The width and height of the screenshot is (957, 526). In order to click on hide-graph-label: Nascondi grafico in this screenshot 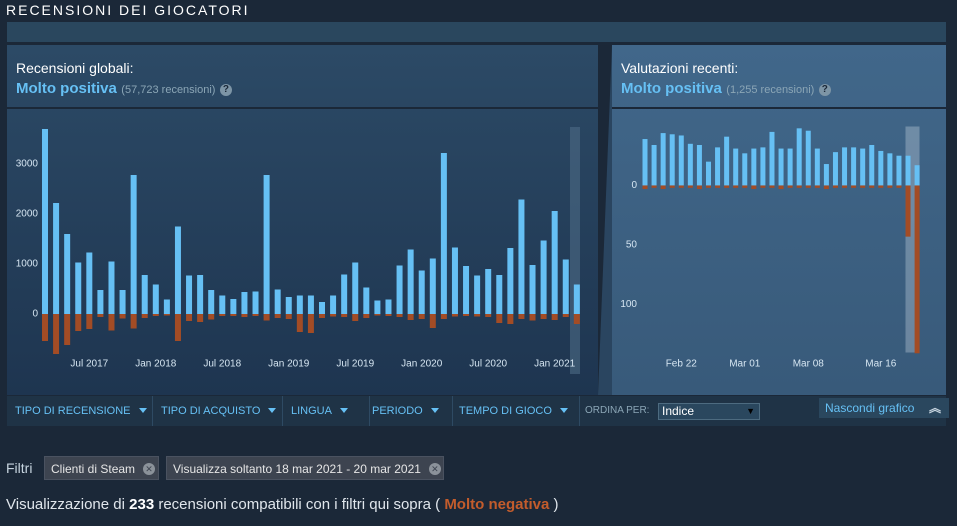, I will do `click(870, 408)`.